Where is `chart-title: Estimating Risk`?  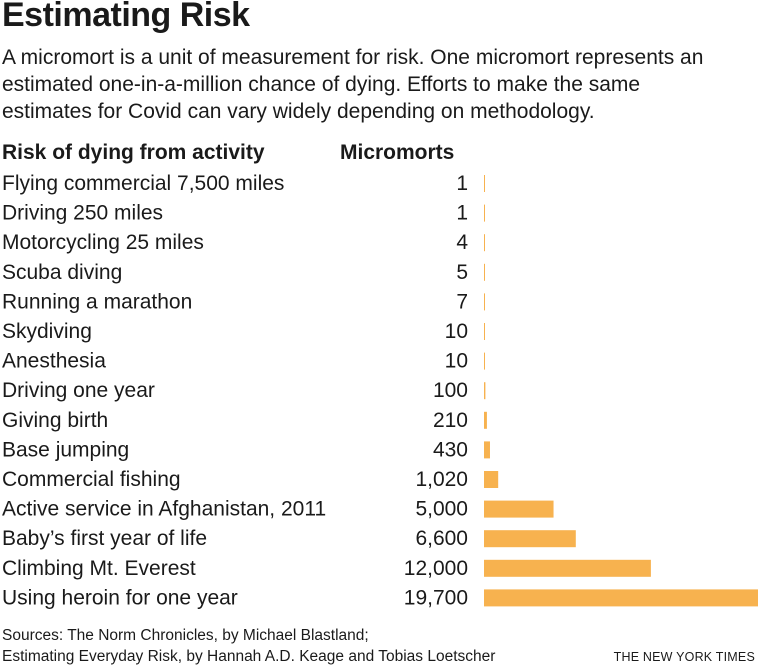
chart-title: Estimating Risk is located at coordinates (126, 17).